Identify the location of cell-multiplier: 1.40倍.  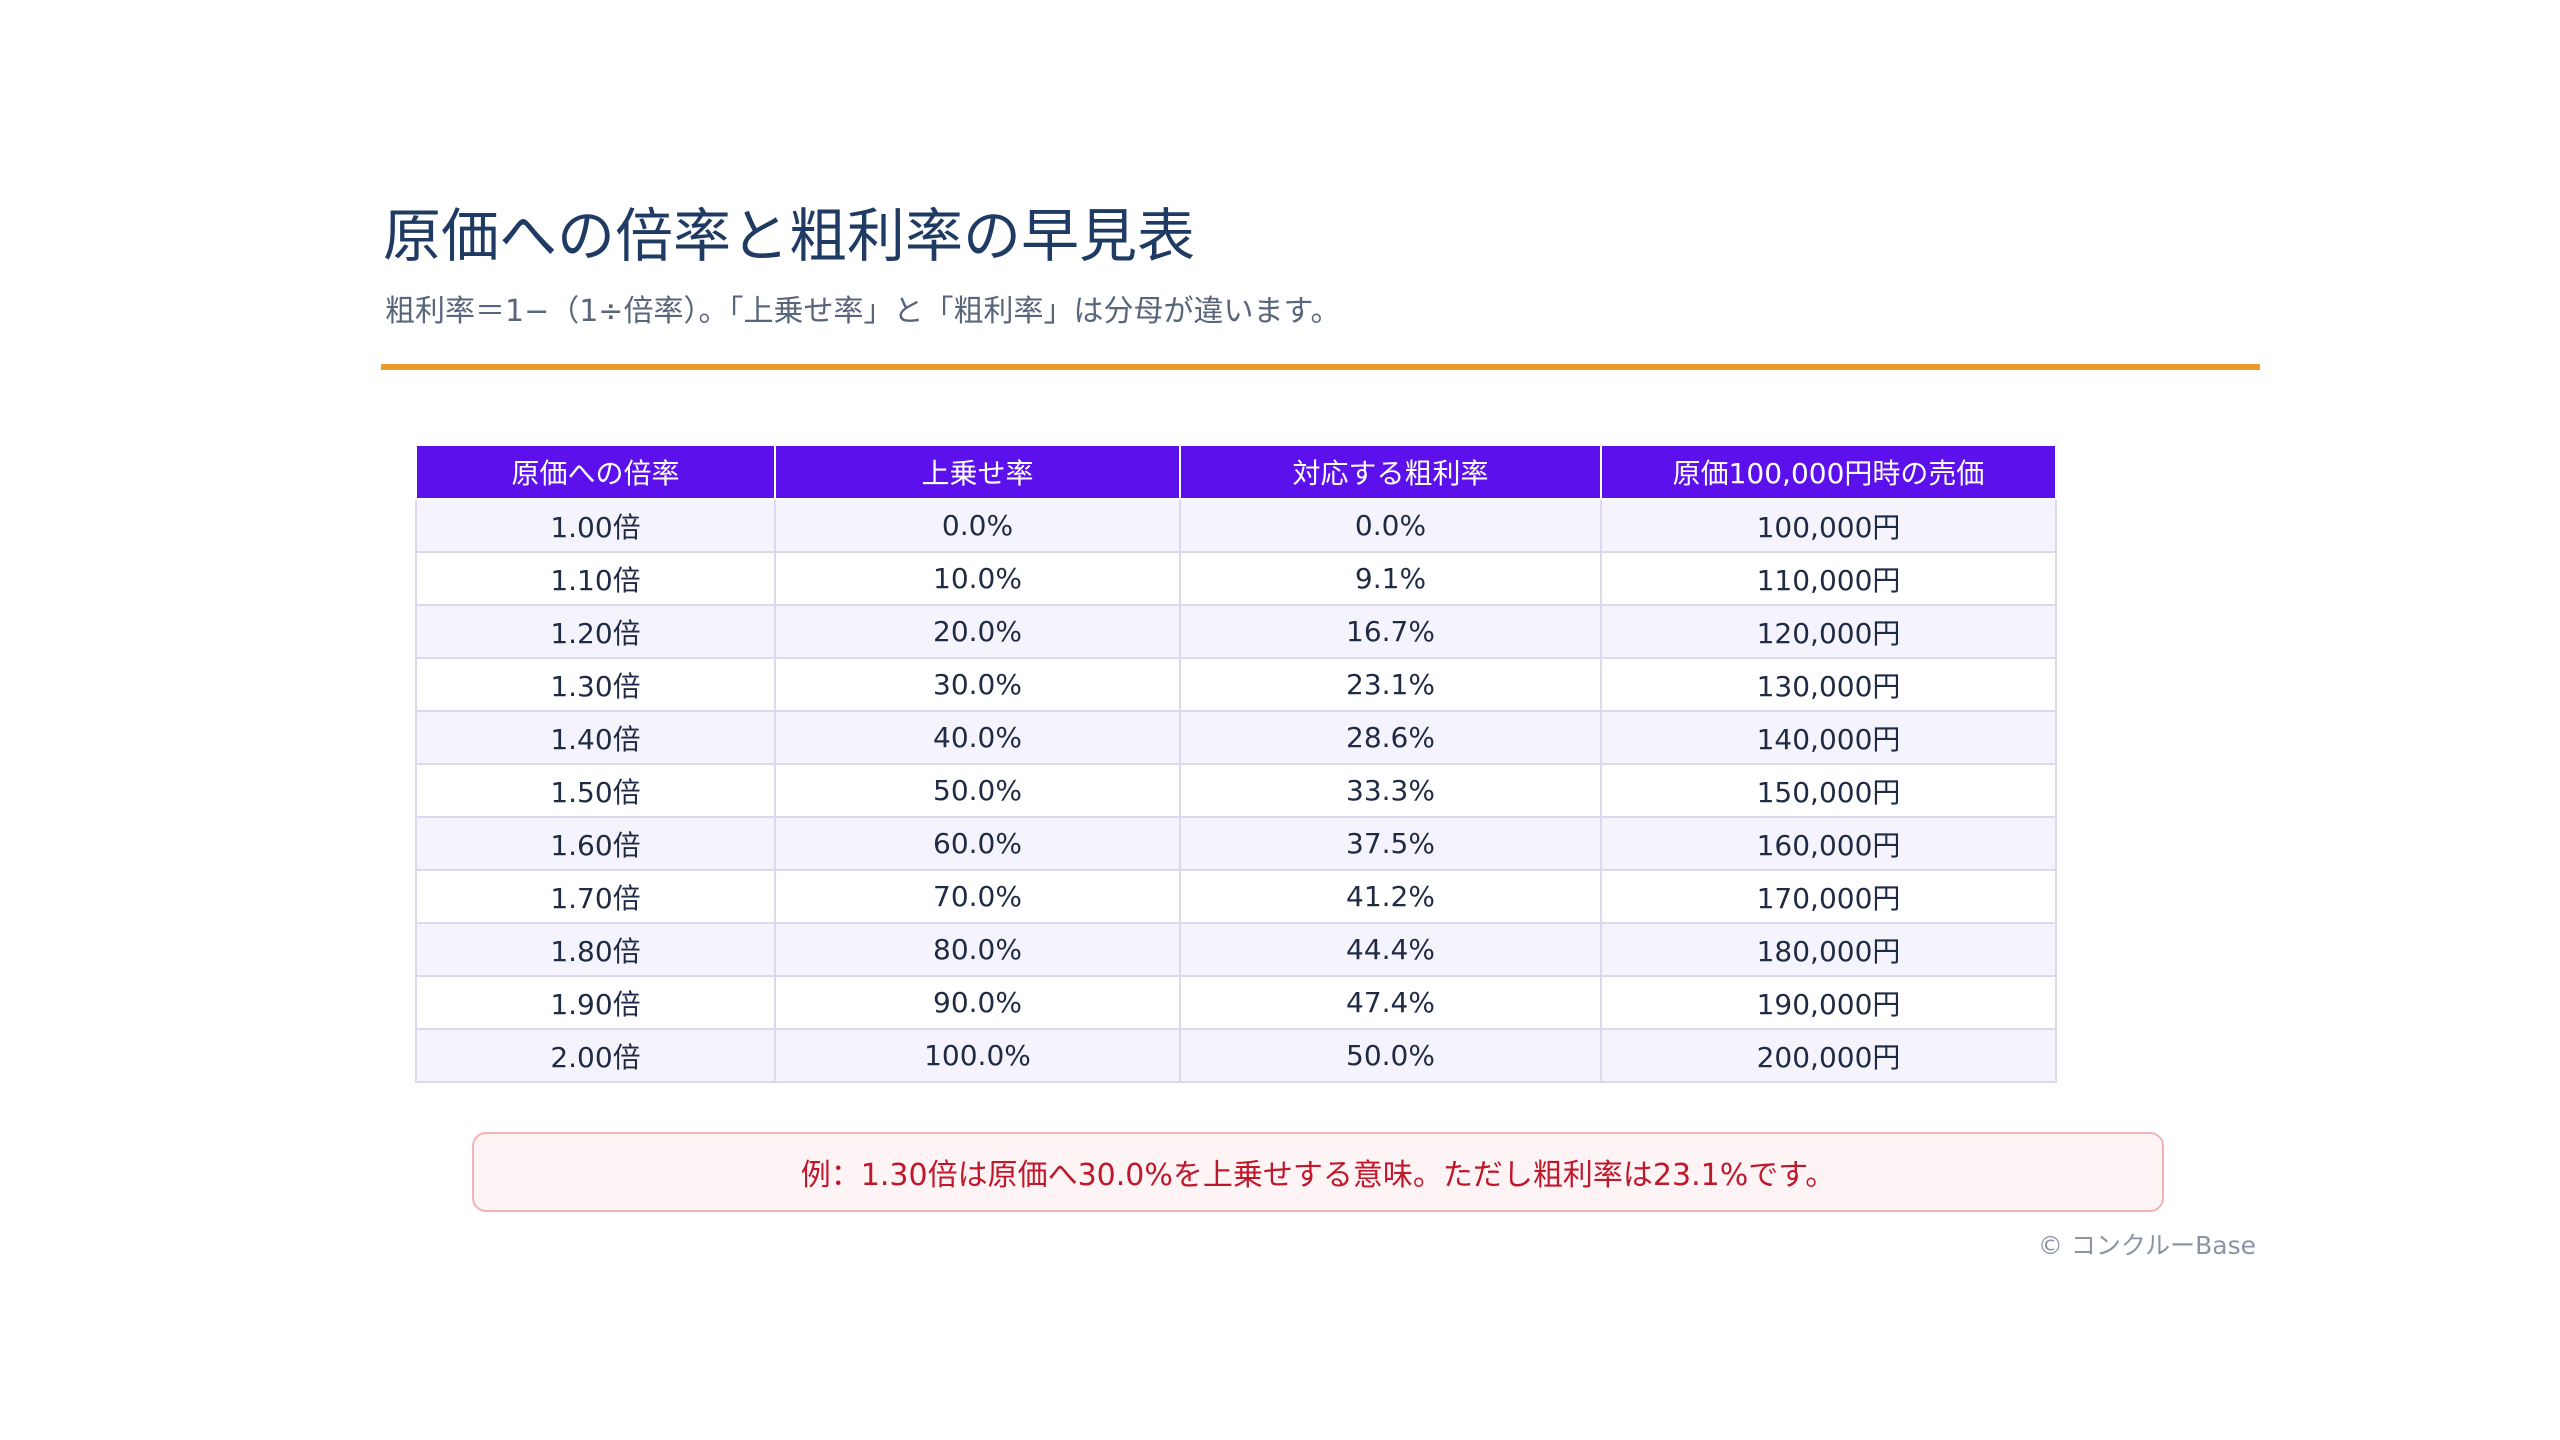
(595, 737).